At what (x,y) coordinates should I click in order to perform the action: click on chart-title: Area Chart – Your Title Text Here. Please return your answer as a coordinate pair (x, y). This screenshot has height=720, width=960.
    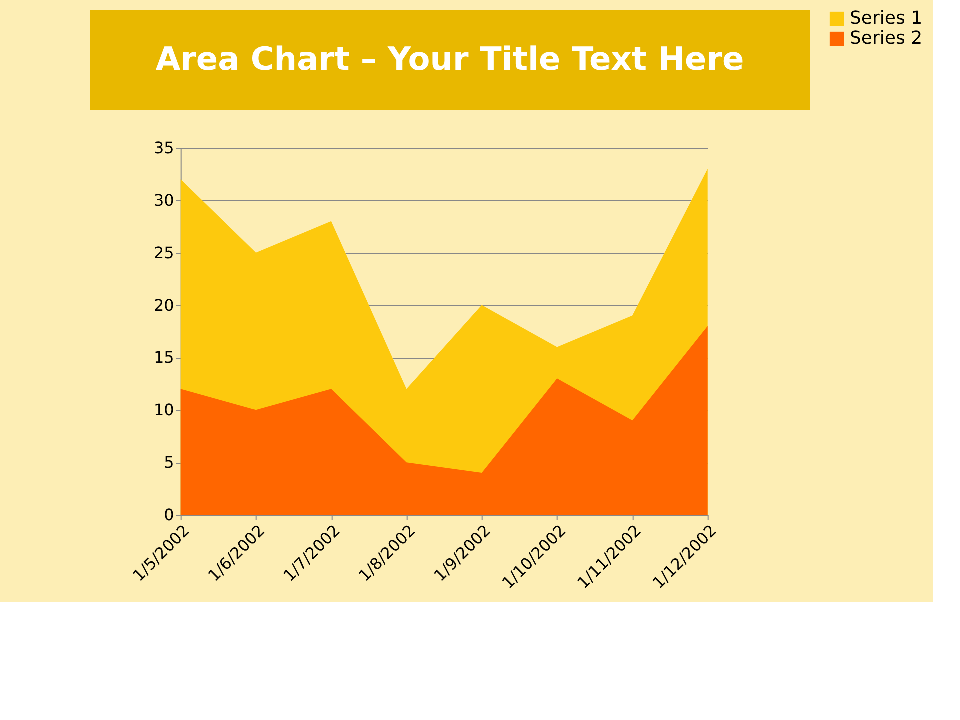
    Looking at the image, I should click on (450, 59).